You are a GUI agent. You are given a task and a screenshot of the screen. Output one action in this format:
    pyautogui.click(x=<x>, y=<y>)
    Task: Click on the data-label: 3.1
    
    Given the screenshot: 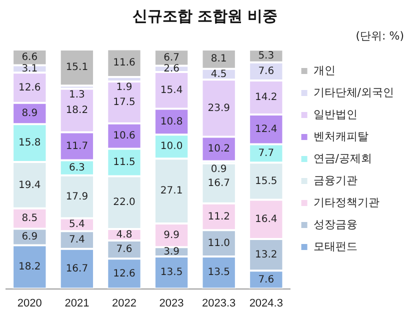 What is the action you would take?
    pyautogui.click(x=30, y=69)
    